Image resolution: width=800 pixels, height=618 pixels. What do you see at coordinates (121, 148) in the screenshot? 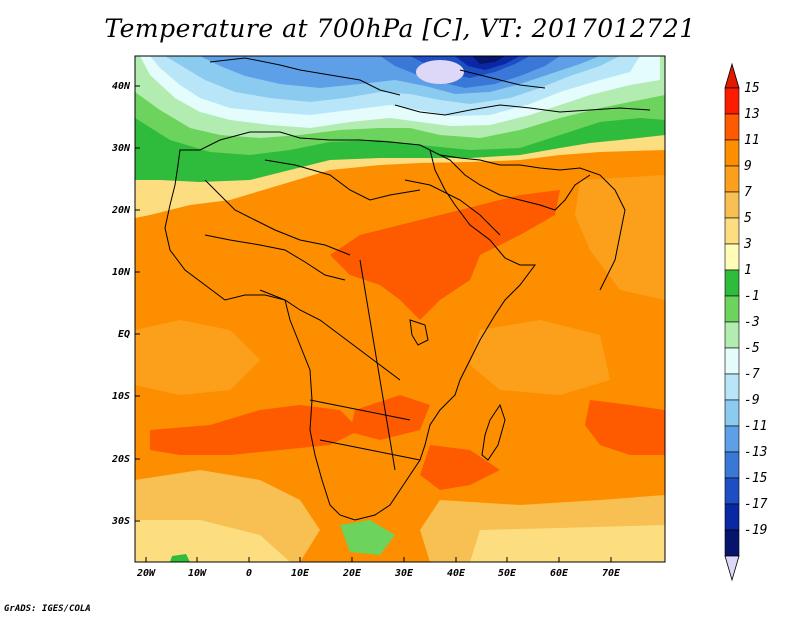
I see `lat-label: 30N` at bounding box center [121, 148].